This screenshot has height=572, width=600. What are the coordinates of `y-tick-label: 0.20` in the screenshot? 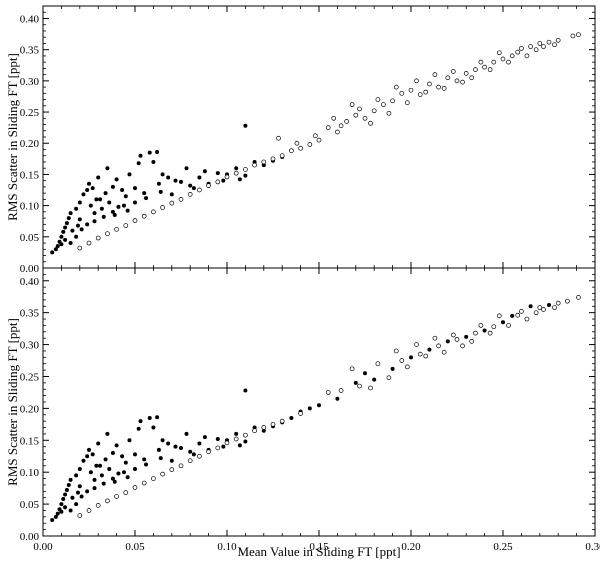 It's located at (30, 144).